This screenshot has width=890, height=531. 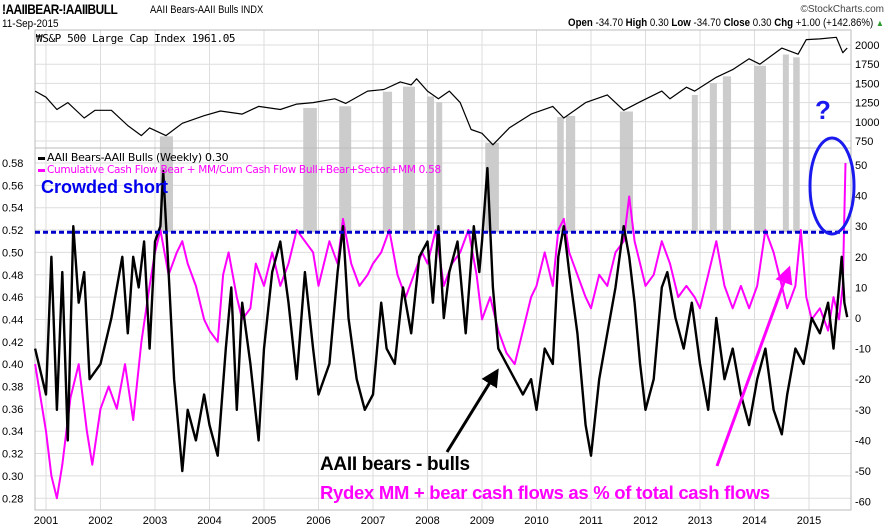 I want to click on right-y-tick-label: 10, so click(x=861, y=288).